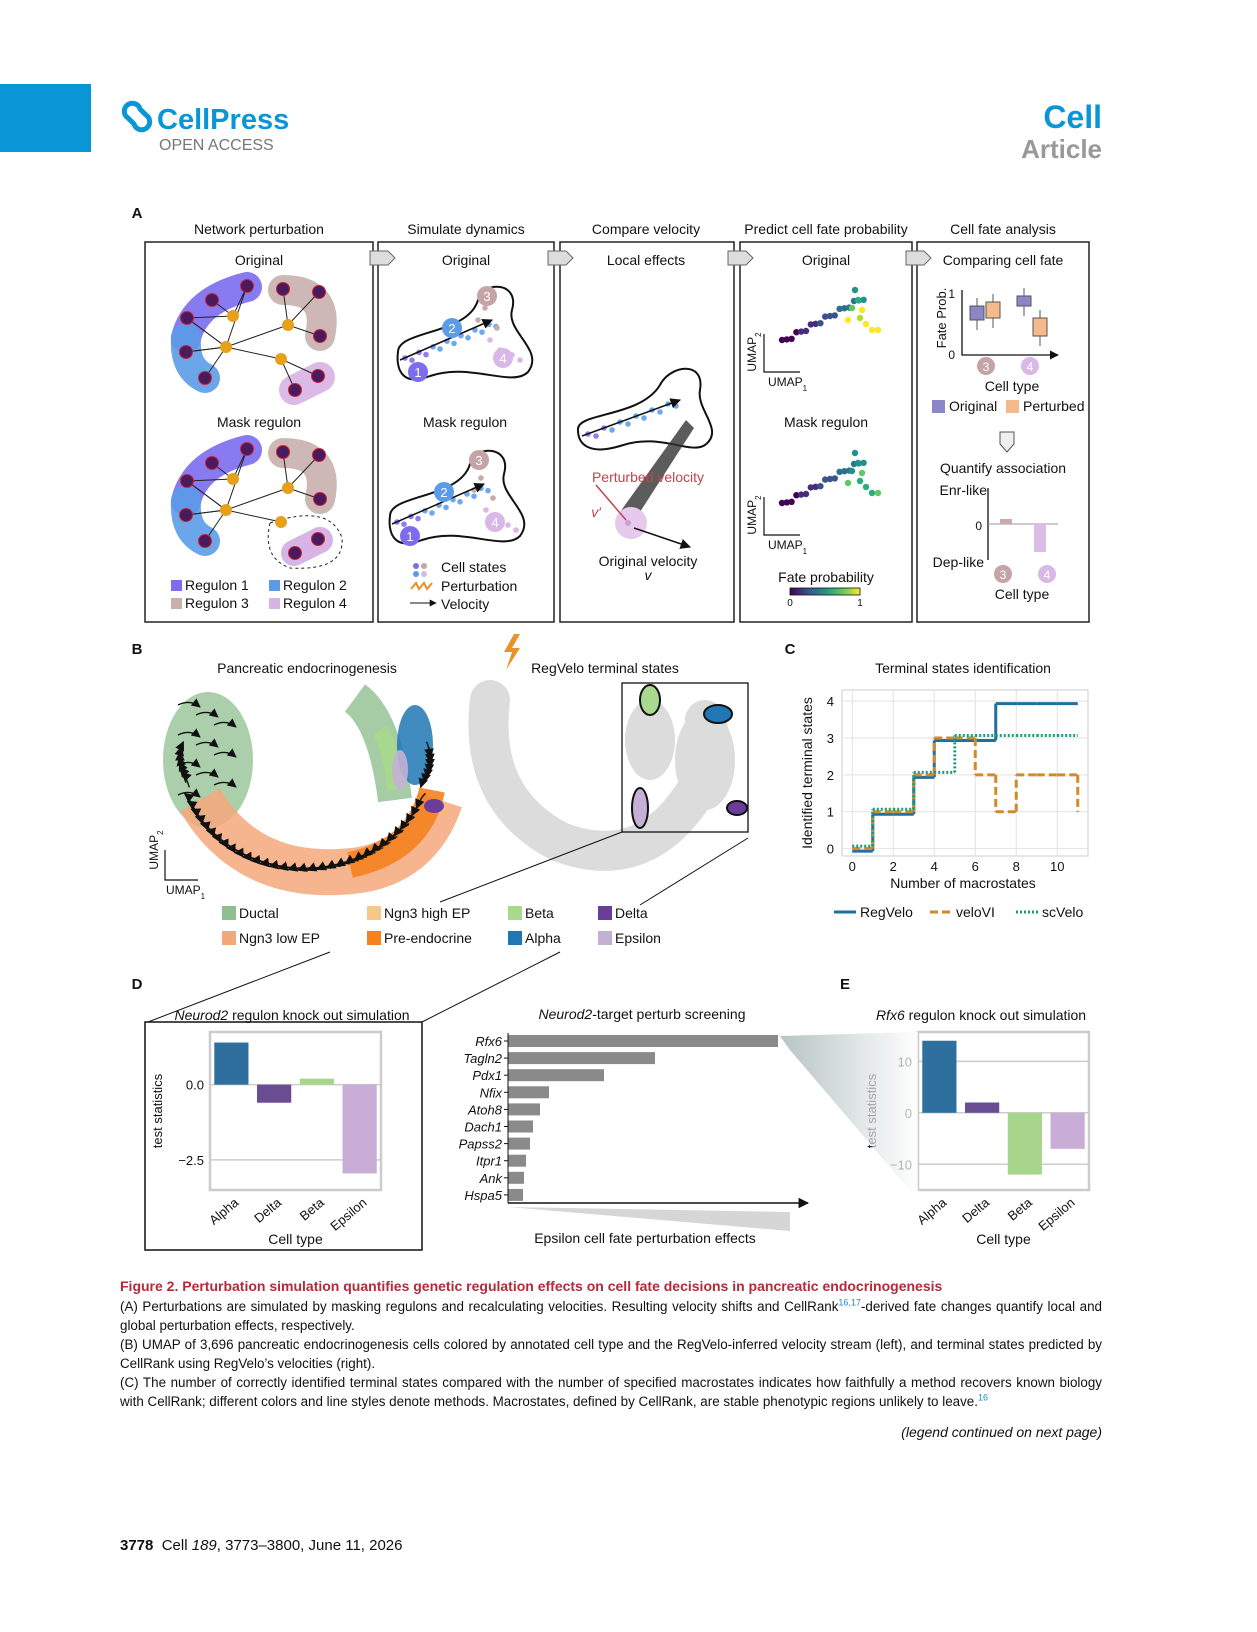 The width and height of the screenshot is (1257, 1632). What do you see at coordinates (646, 260) in the screenshot?
I see `column-subtitle: Local effects` at bounding box center [646, 260].